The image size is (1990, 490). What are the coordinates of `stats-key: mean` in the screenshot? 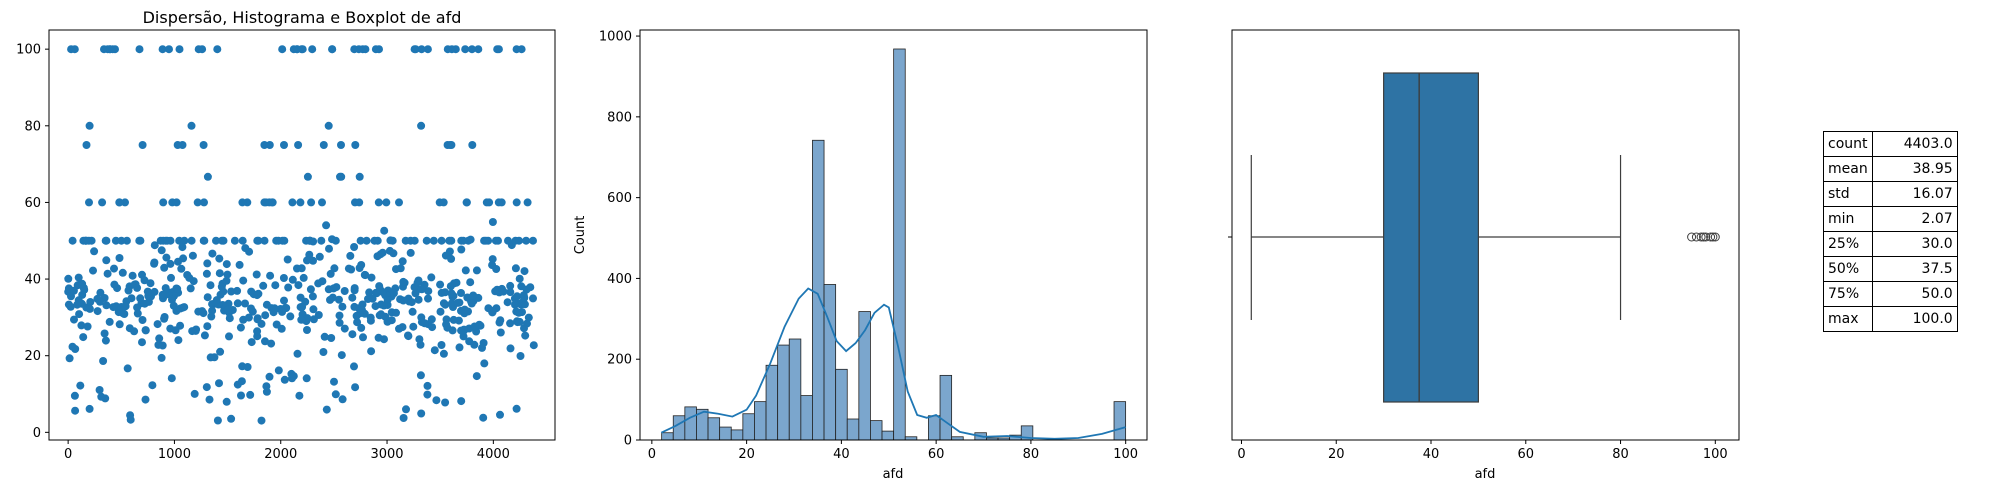 It's located at (1848, 169).